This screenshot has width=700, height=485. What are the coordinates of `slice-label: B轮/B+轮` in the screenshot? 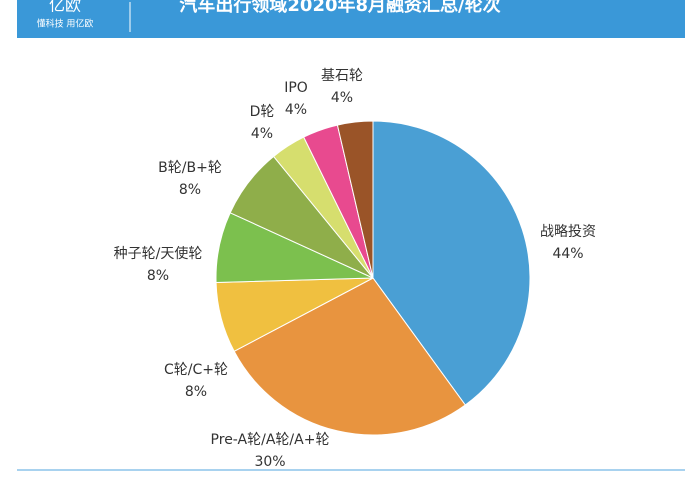 It's located at (190, 168).